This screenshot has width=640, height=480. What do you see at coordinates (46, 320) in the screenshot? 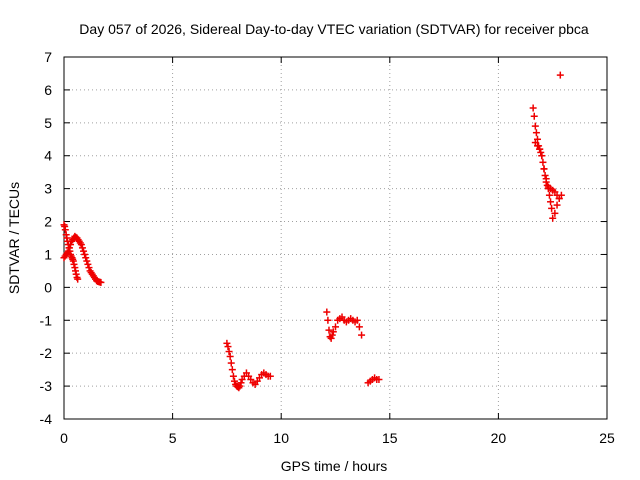
I see `y-tick-label: -1` at bounding box center [46, 320].